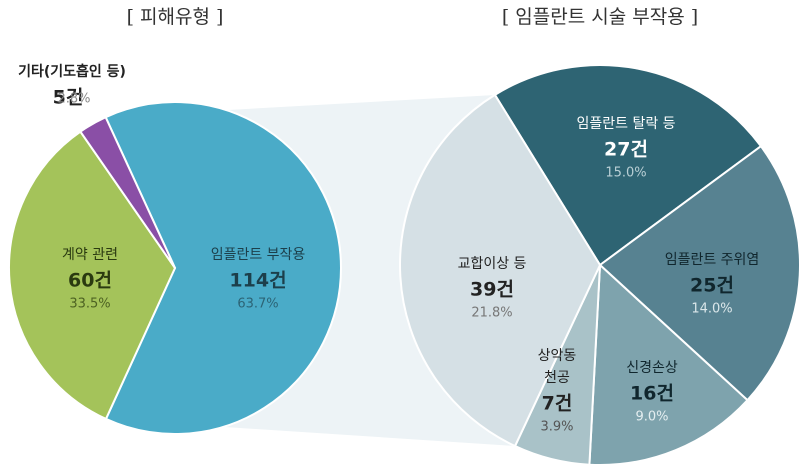 This screenshot has width=801, height=468. What do you see at coordinates (557, 367) in the screenshot?
I see `slice-name: 상악동 천공` at bounding box center [557, 367].